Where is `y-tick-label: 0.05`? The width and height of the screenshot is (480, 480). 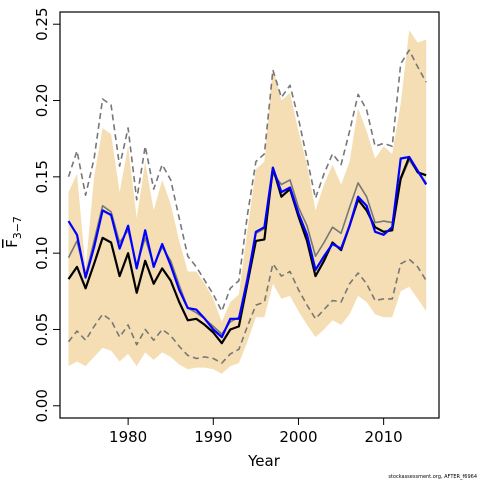 y-tick-label: 0.05 is located at coordinates (42, 329).